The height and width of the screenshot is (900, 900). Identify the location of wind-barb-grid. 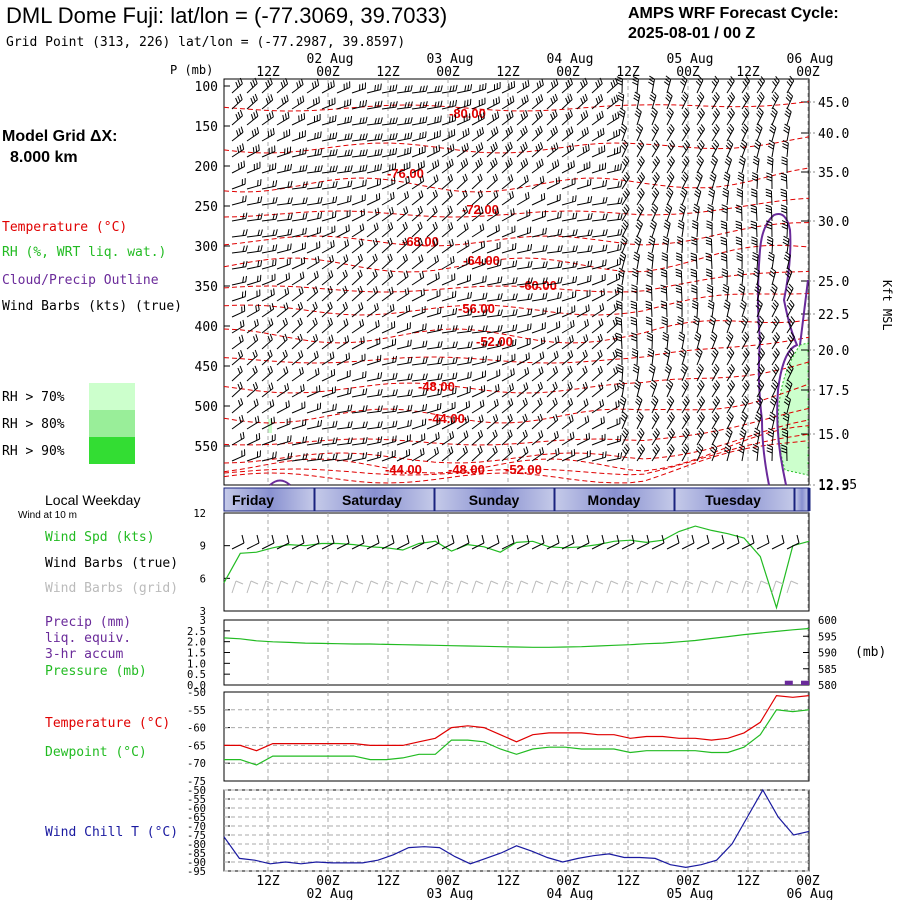
(267, 587).